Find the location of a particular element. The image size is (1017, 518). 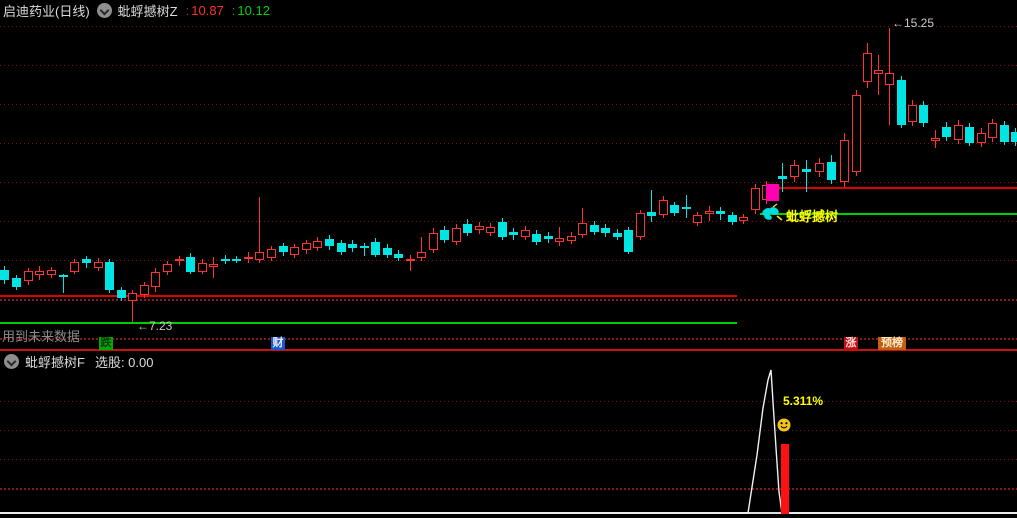

chart-badge: 预榜 is located at coordinates (892, 343).